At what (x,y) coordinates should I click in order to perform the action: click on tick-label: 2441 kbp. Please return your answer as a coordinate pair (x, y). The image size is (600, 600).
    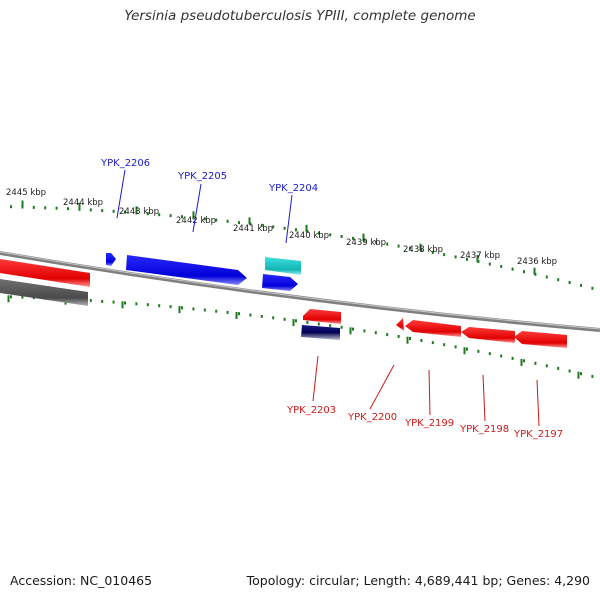
    Looking at the image, I should click on (253, 229).